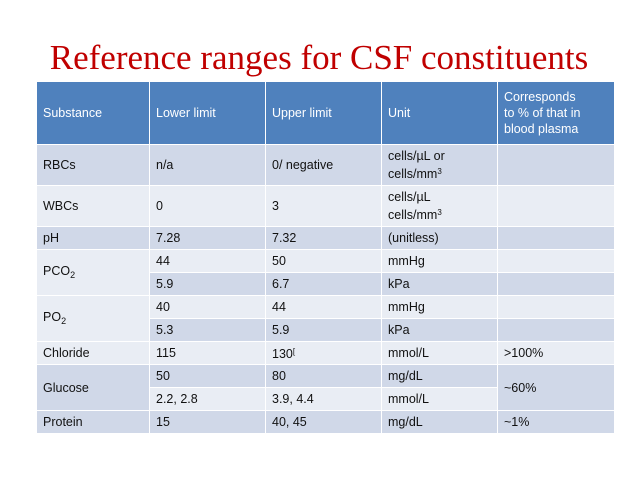  I want to click on cell-substance: WBCs, so click(93, 206).